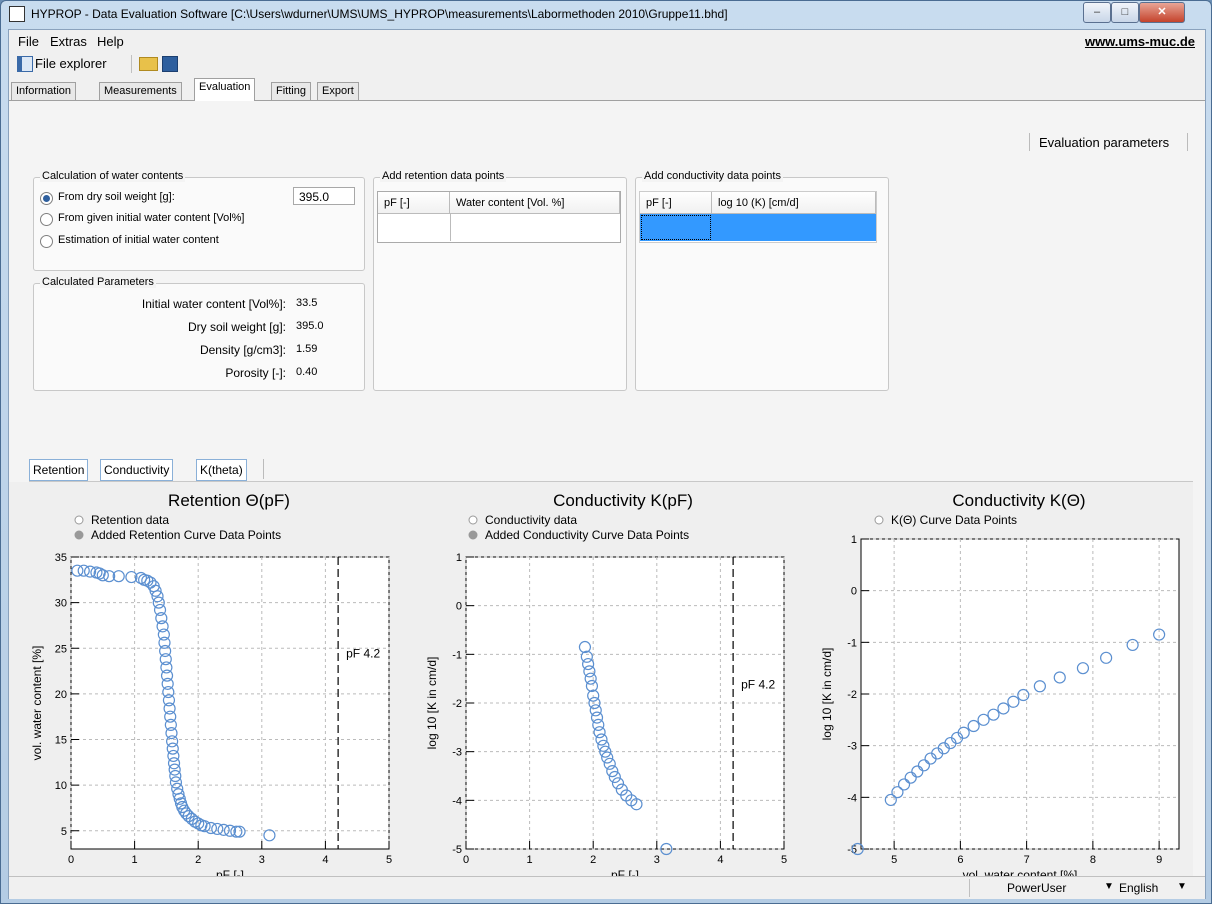 The height and width of the screenshot is (904, 1212). What do you see at coordinates (137, 470) in the screenshot?
I see `tab-conductivity: Conductivity` at bounding box center [137, 470].